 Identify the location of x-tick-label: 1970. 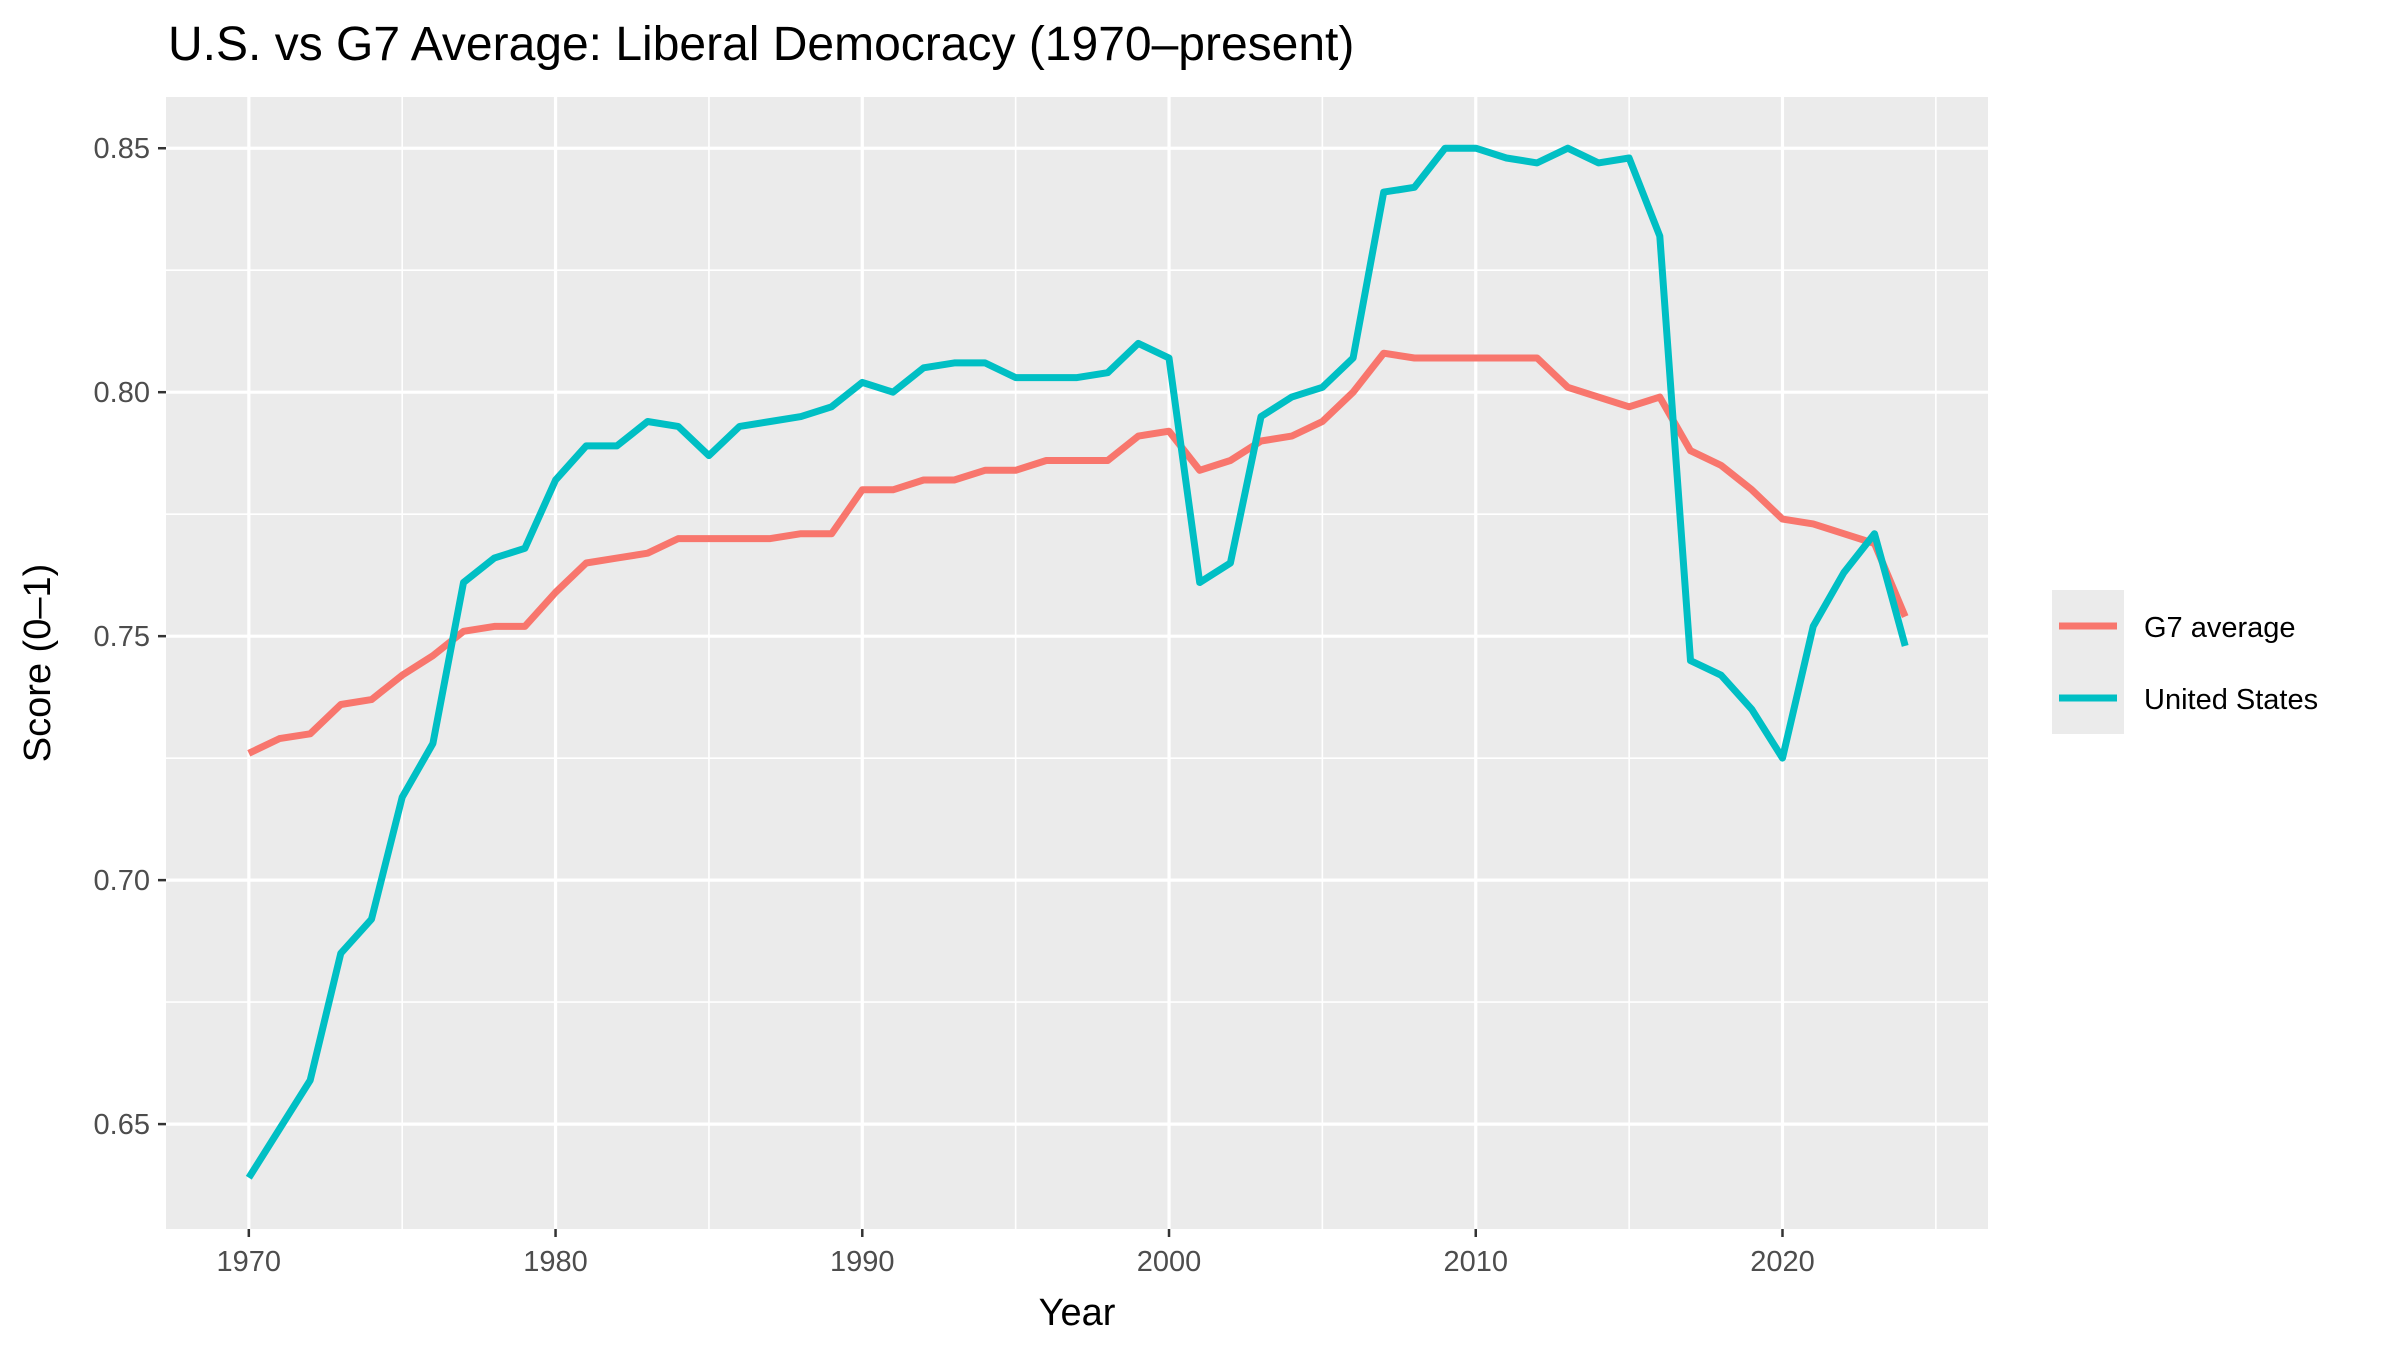
(249, 1262).